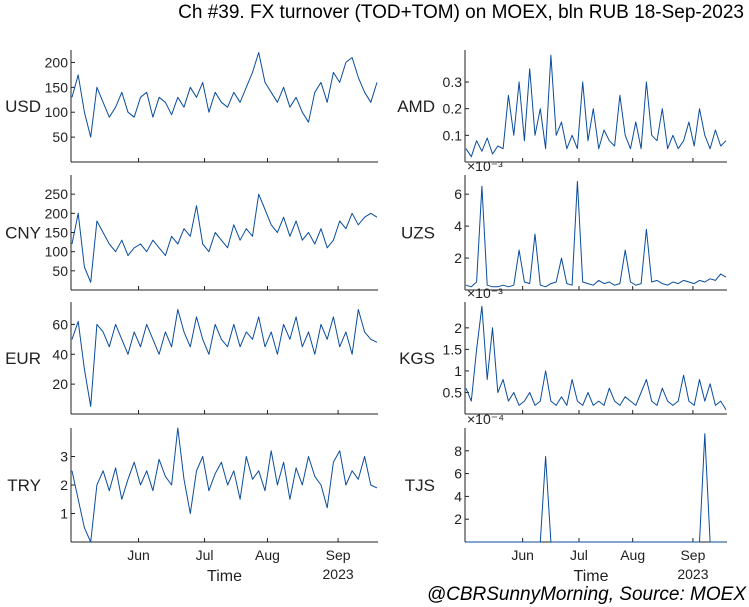 This screenshot has width=749, height=607. What do you see at coordinates (596, 357) in the screenshot?
I see `series-line-kgs` at bounding box center [596, 357].